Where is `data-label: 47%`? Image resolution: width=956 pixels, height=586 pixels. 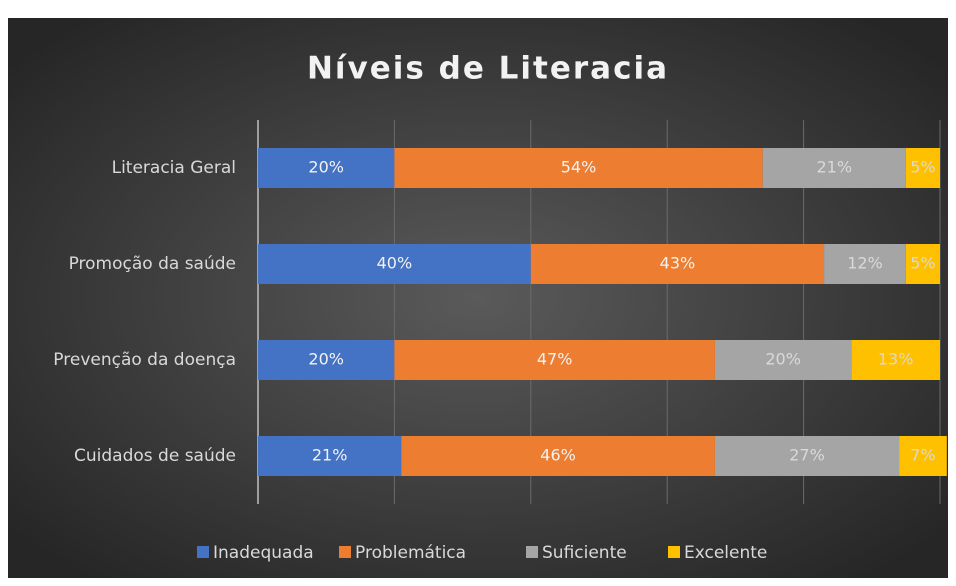 data-label: 47% is located at coordinates (555, 359).